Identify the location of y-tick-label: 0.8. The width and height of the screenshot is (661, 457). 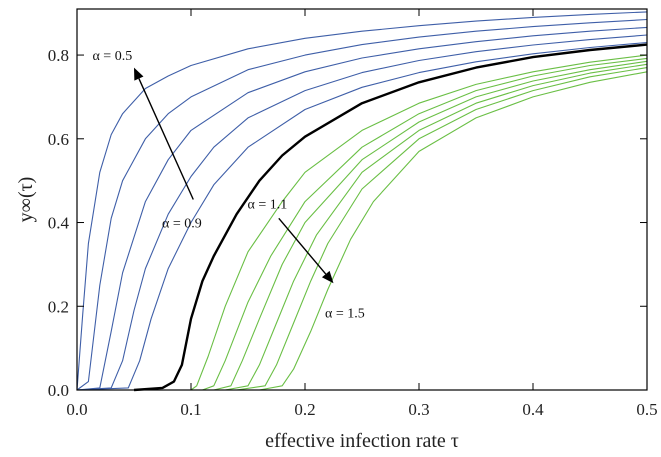
(58, 55).